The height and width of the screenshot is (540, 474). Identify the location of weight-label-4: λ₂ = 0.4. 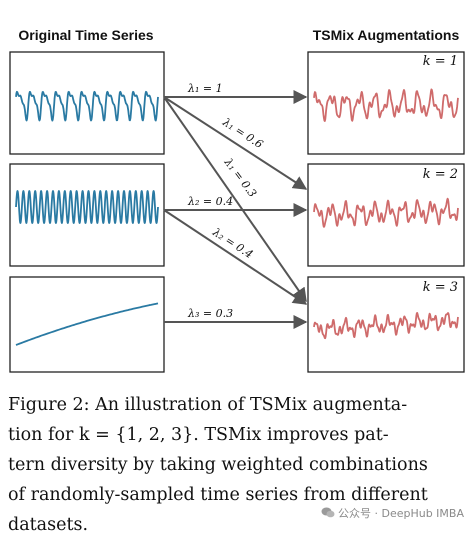
(210, 201).